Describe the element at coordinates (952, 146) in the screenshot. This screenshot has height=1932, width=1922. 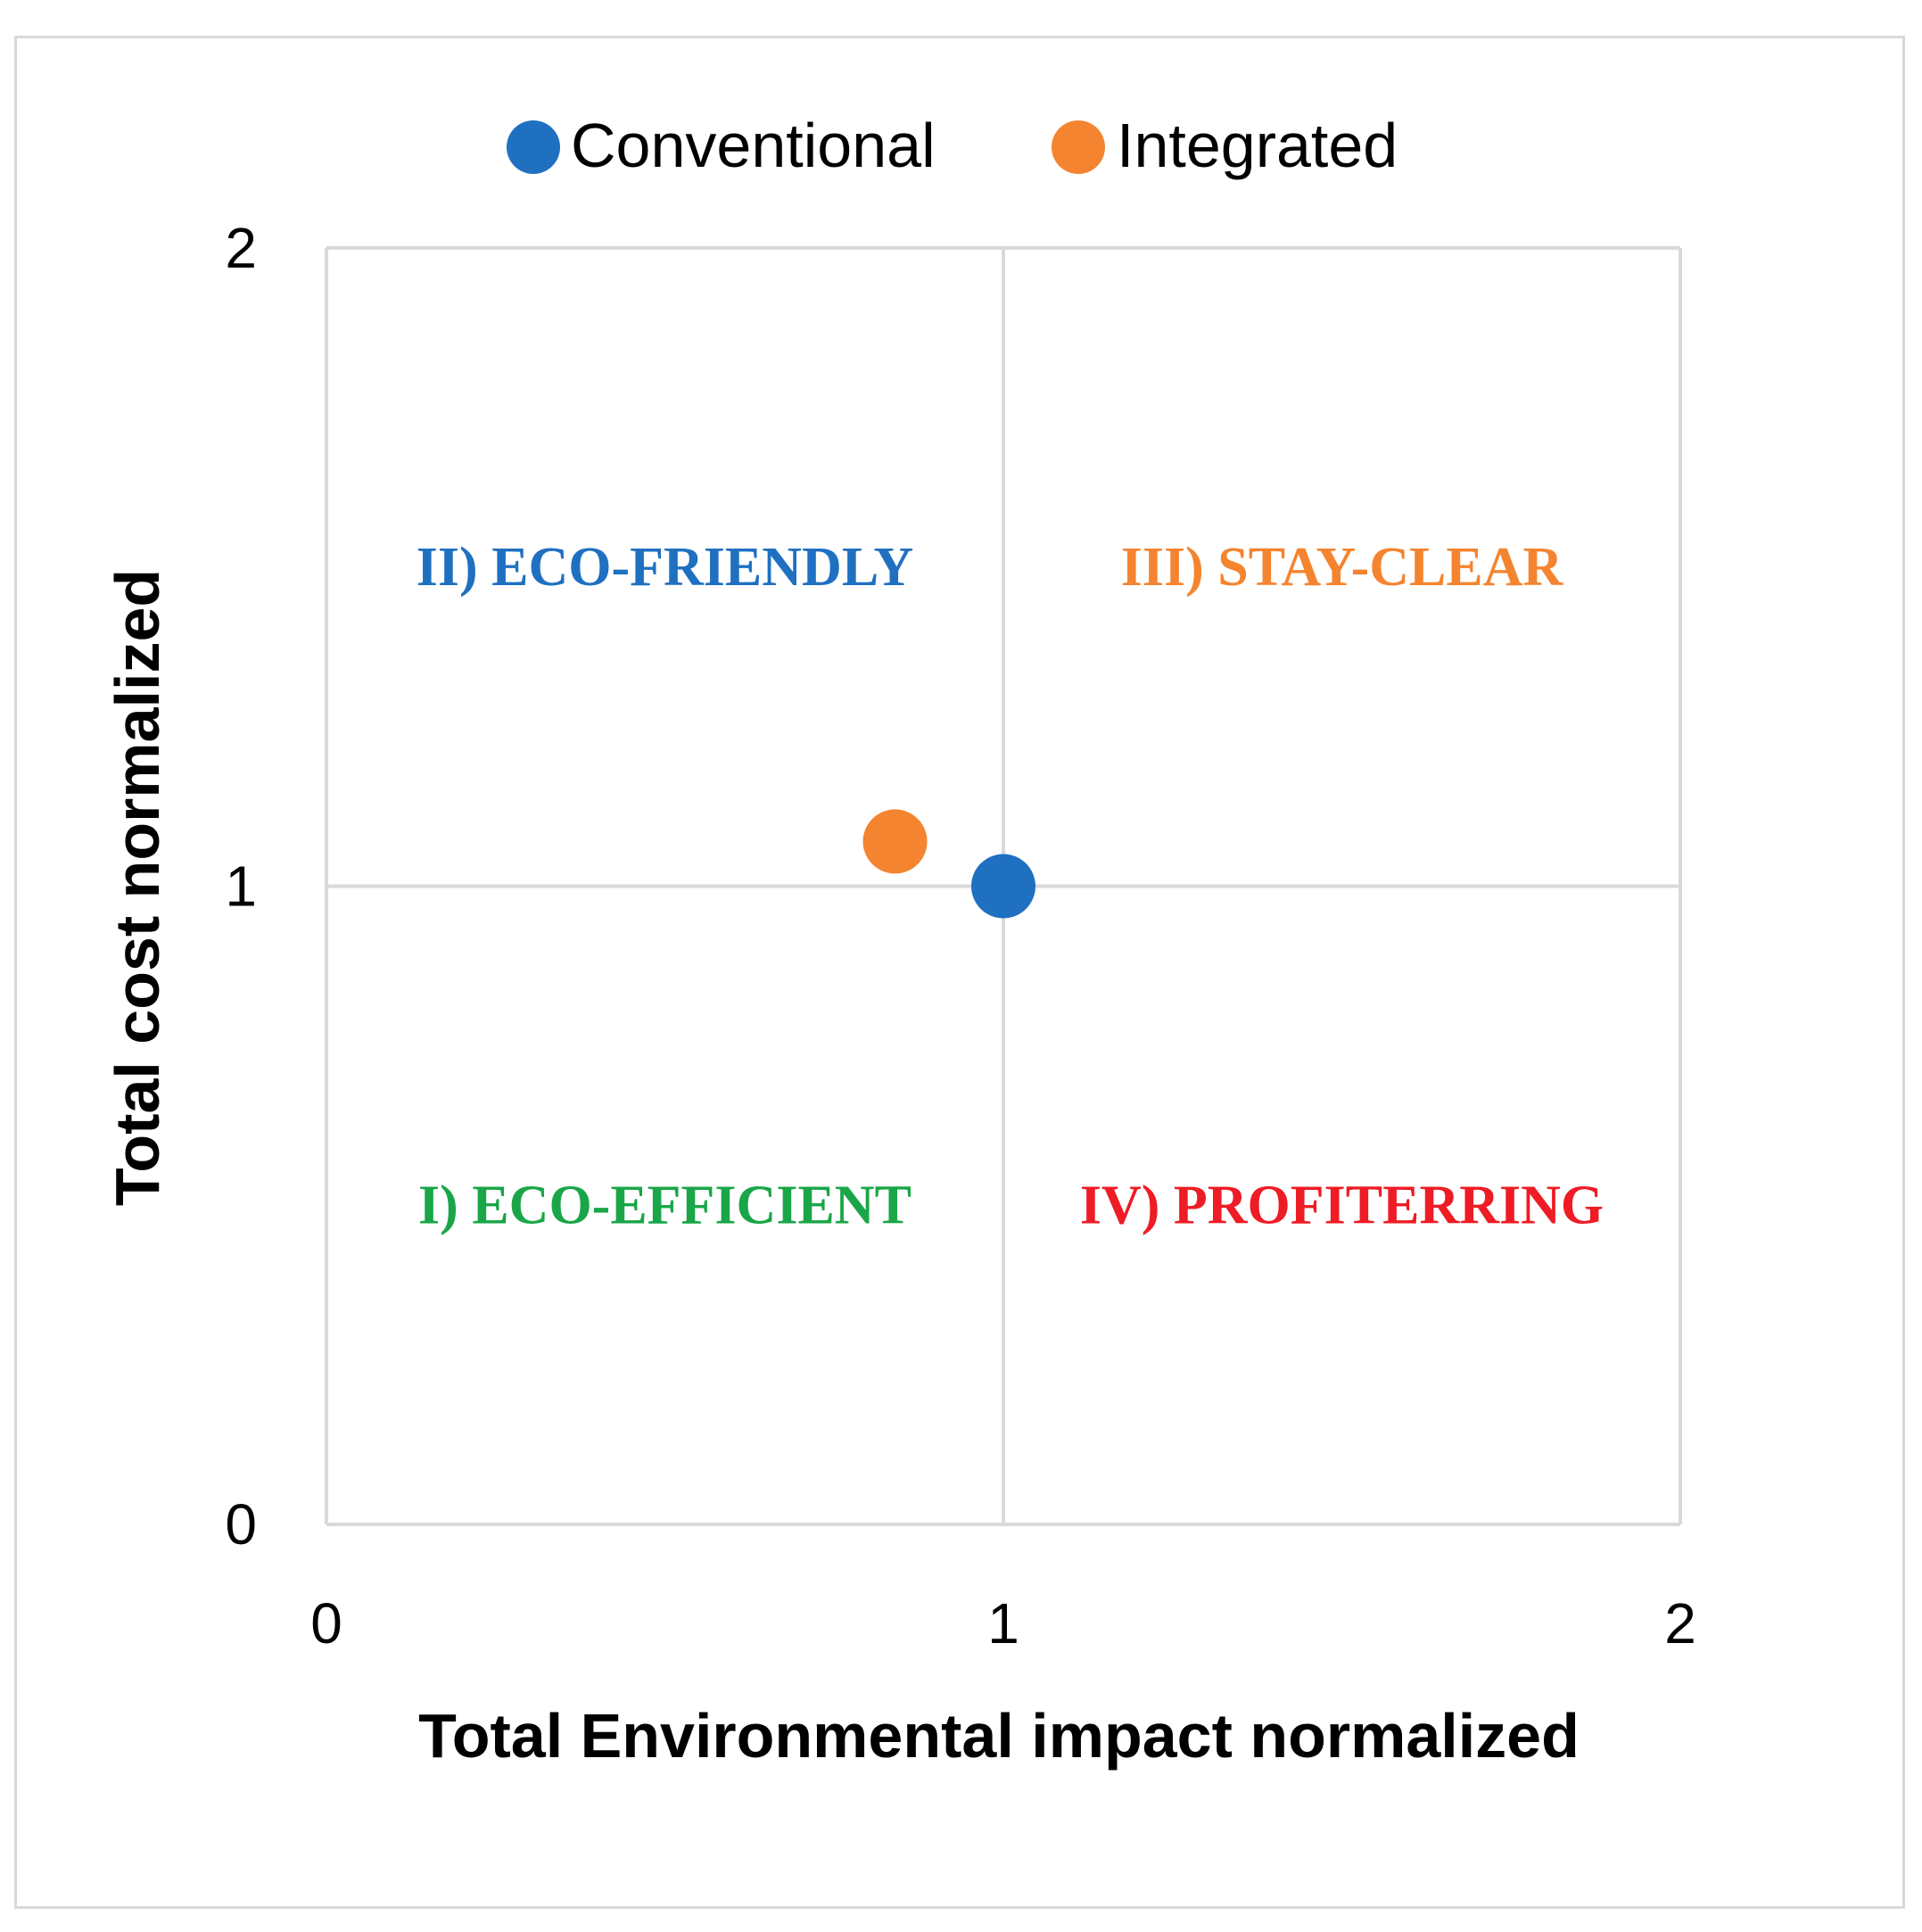
I see `legend: Conventional Integrated` at that location.